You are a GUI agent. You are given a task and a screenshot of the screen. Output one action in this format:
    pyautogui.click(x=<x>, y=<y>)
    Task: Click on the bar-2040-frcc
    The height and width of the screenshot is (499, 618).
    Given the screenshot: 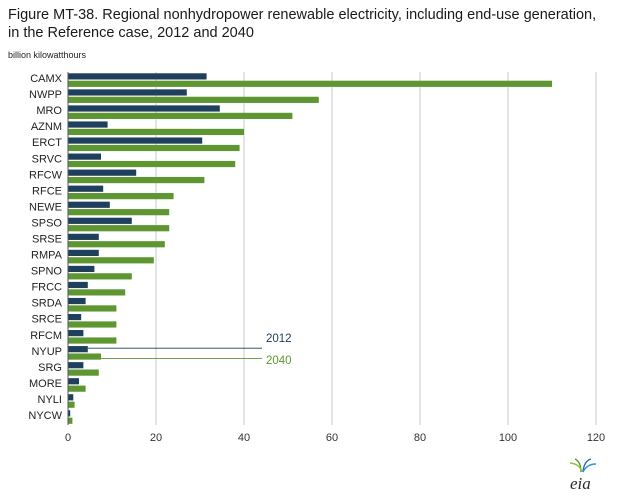 What is the action you would take?
    pyautogui.click(x=97, y=292)
    